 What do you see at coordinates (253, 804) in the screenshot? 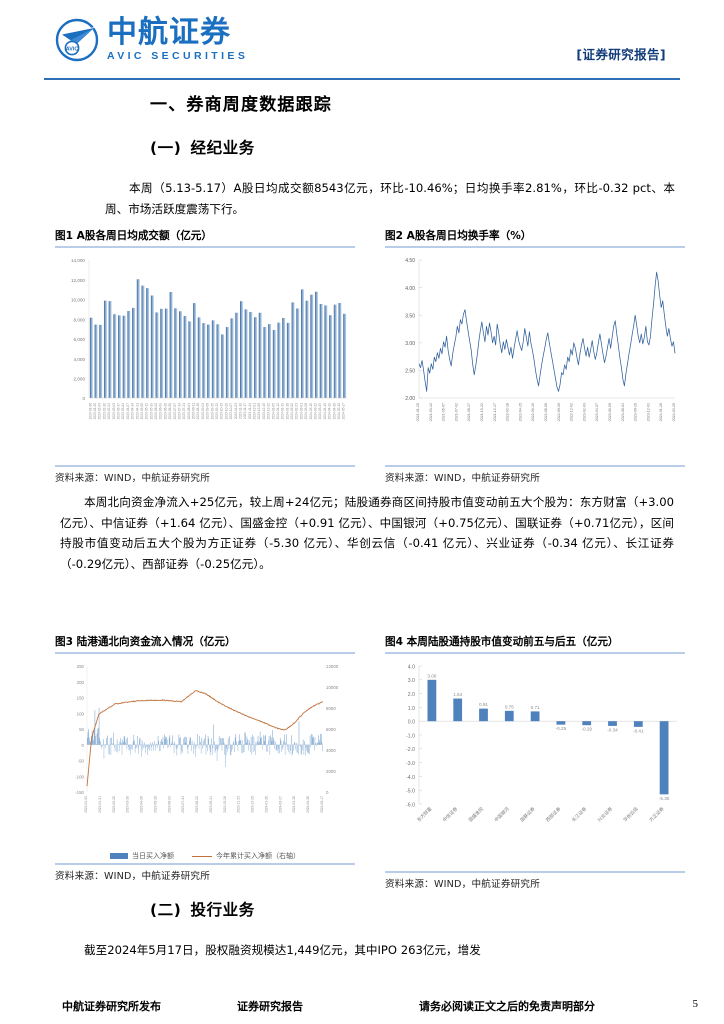
I see `svg-text: 2023-12-25` at bounding box center [253, 804].